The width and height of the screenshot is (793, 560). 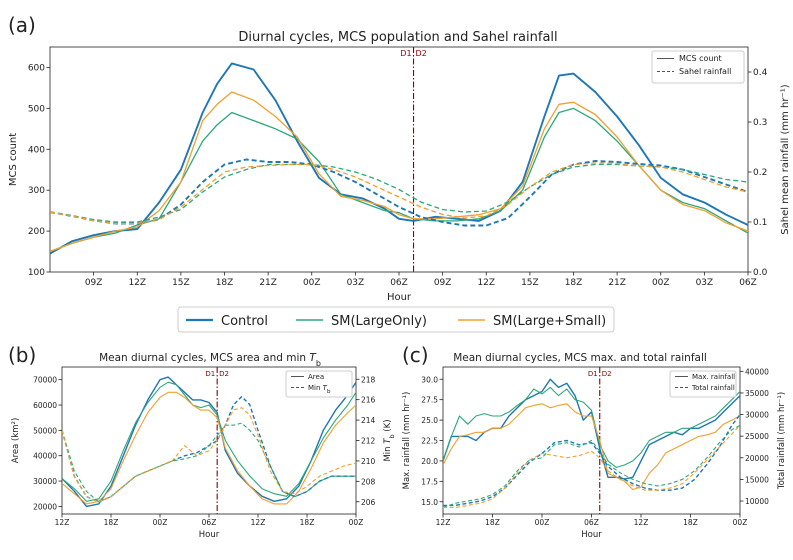 I want to click on chart-c-legend-label: Max. rainfall, so click(x=713, y=377).